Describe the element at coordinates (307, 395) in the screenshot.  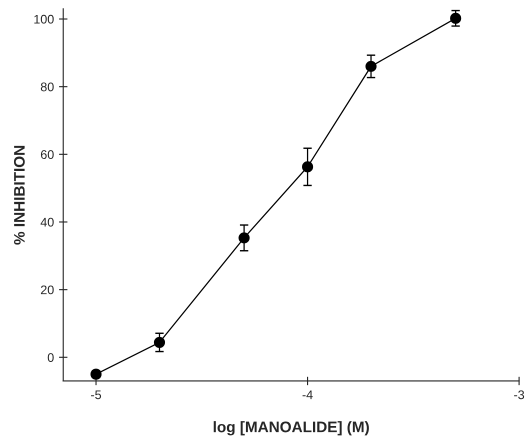
I see `x-tick-label: -4` at that location.